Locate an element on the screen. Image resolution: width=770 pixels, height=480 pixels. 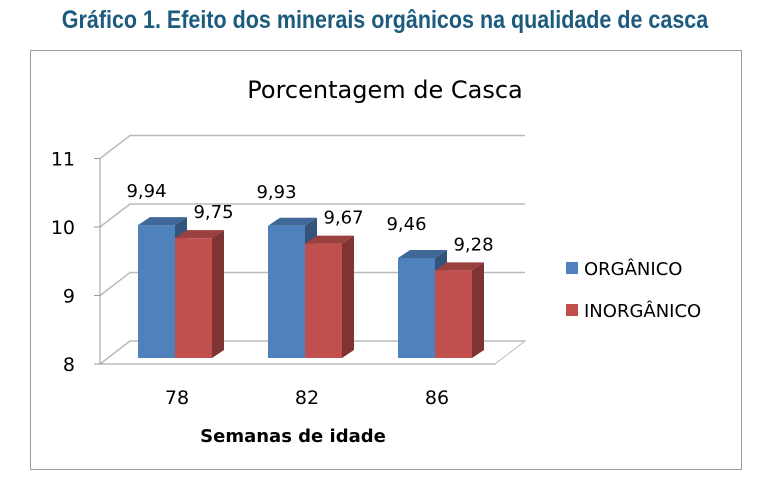
y-tick-label: 11 is located at coordinates (63, 160).